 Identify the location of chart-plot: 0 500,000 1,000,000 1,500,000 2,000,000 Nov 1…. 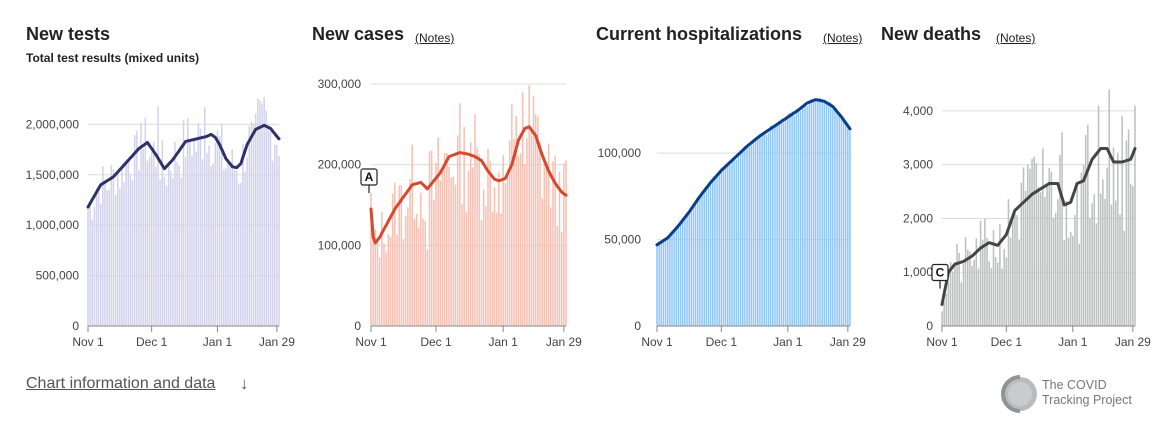
(160, 223).